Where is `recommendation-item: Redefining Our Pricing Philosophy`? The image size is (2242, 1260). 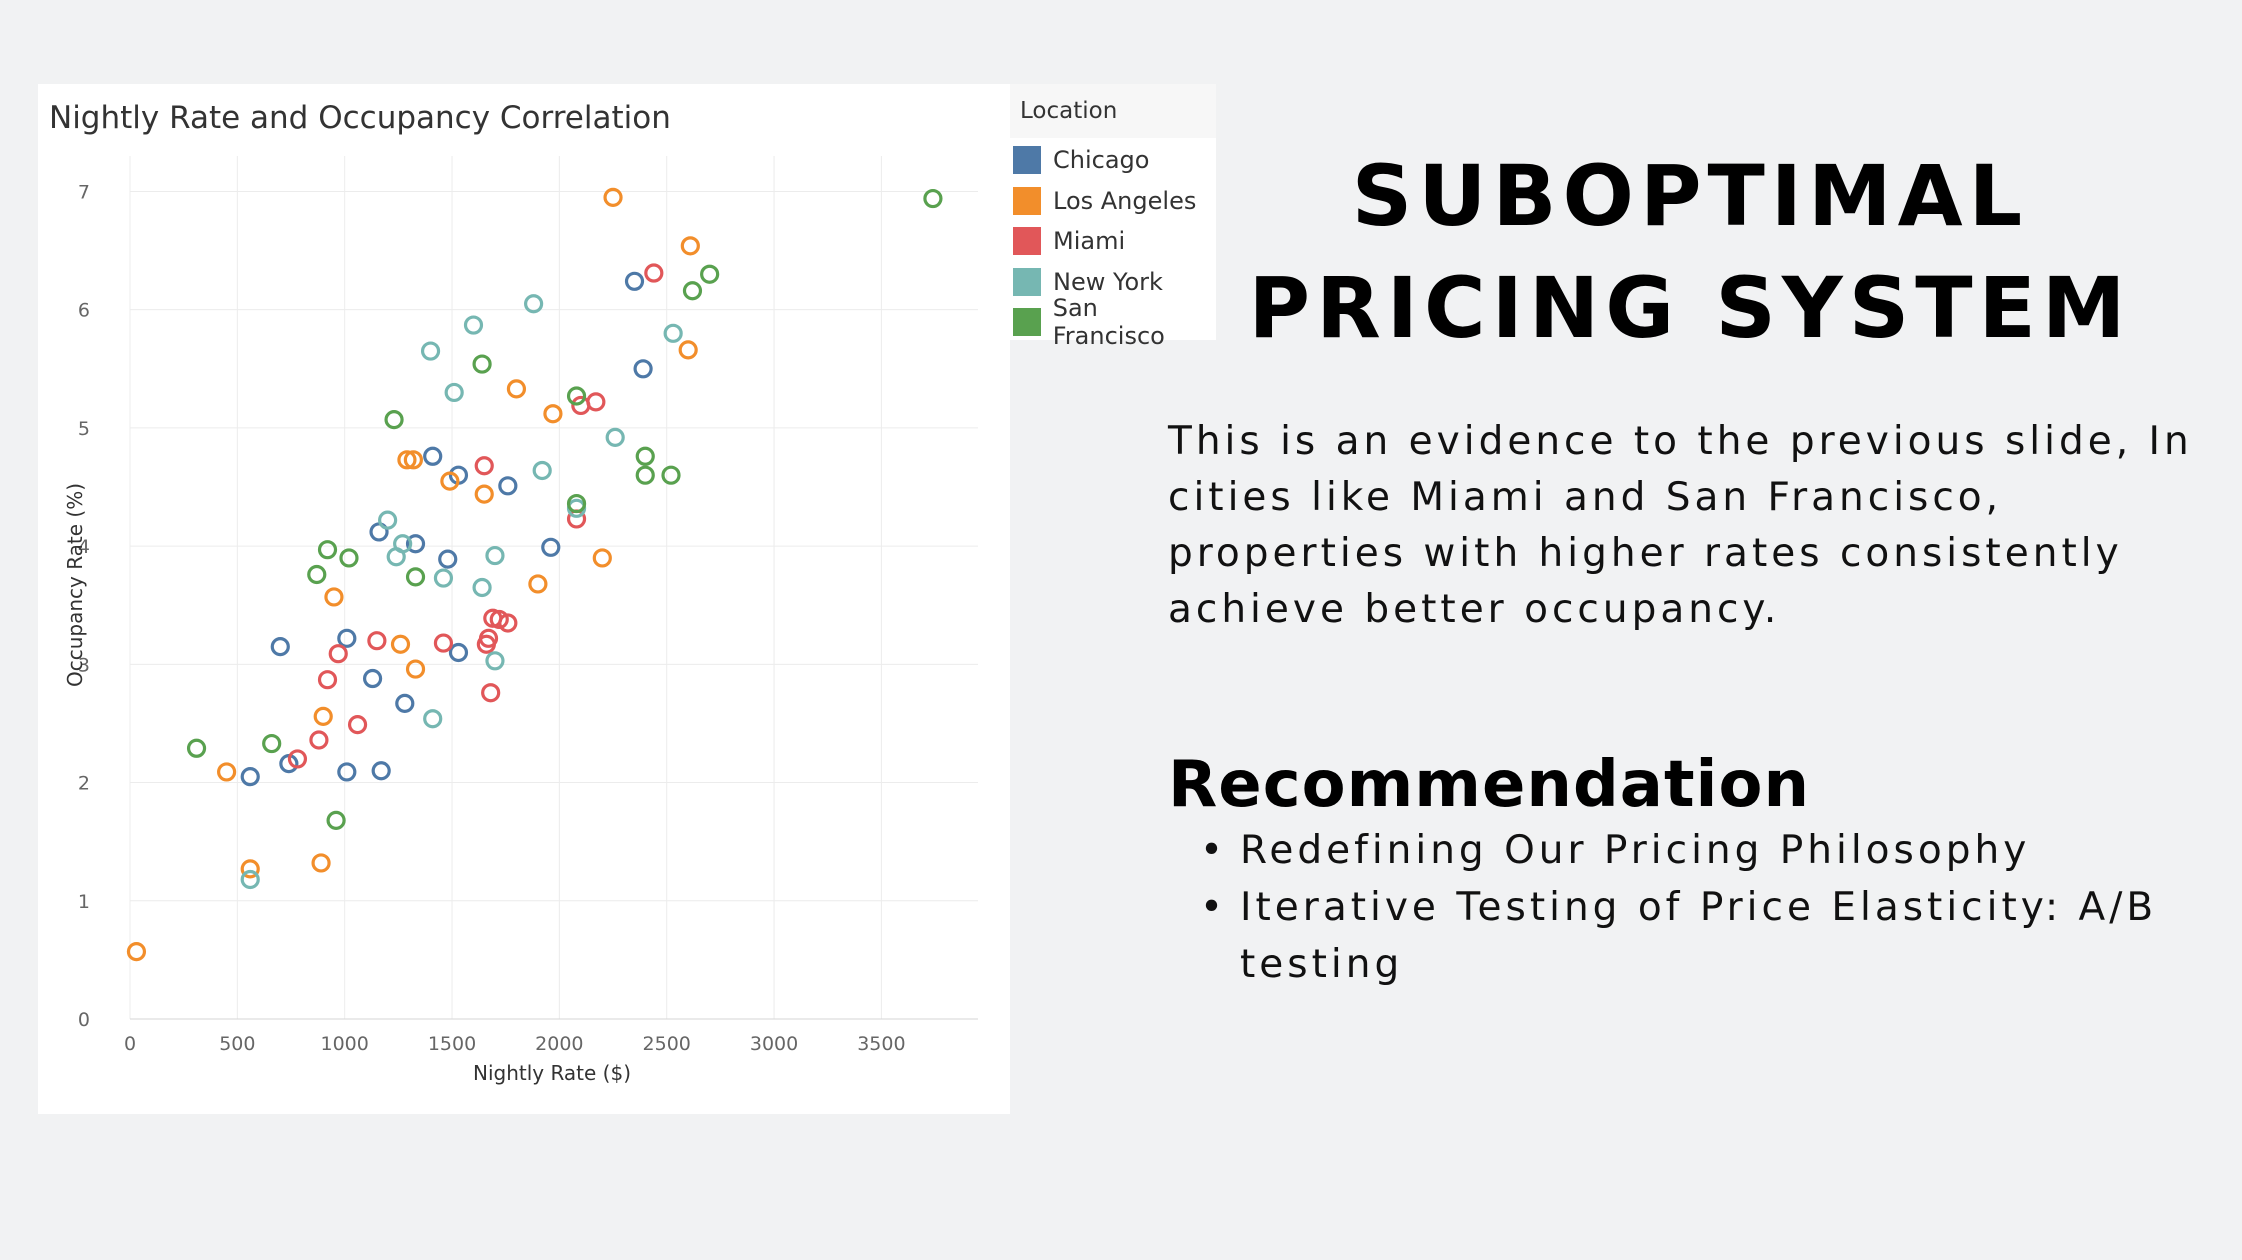 recommendation-item: Redefining Our Pricing Philosophy is located at coordinates (1715, 850).